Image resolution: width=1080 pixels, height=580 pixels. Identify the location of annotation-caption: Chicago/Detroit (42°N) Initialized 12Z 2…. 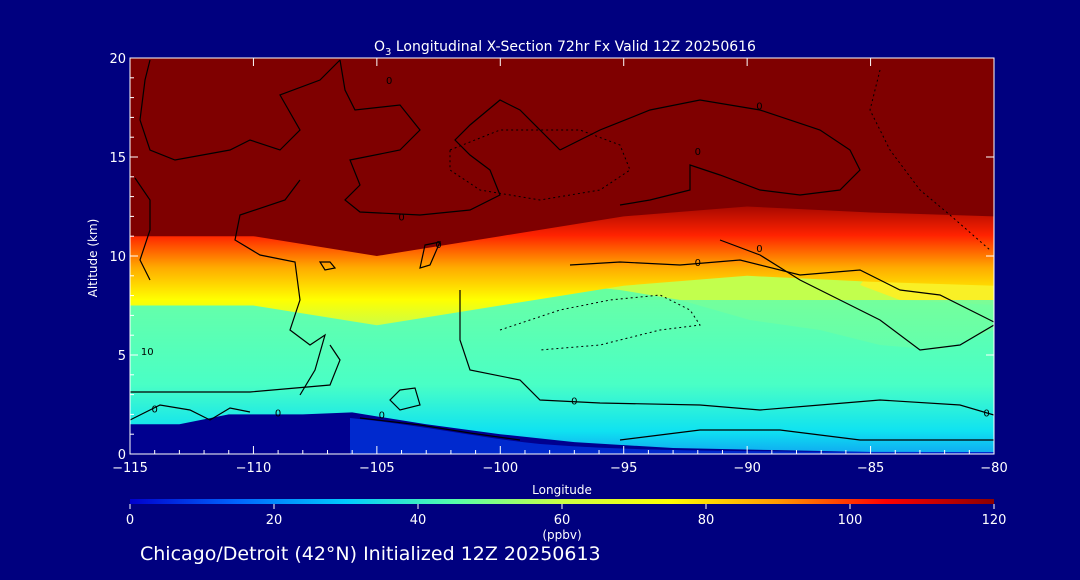
(370, 554).